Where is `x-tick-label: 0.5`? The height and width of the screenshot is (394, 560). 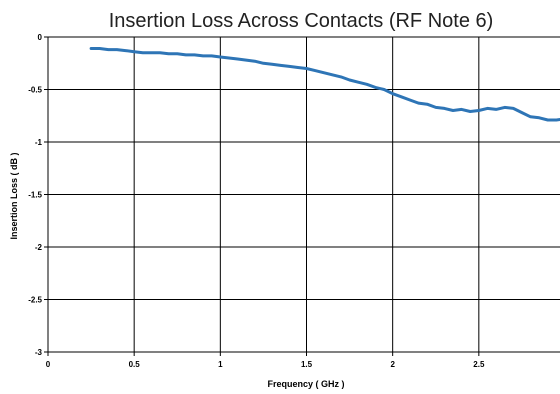 x-tick-label: 0.5 is located at coordinates (135, 364).